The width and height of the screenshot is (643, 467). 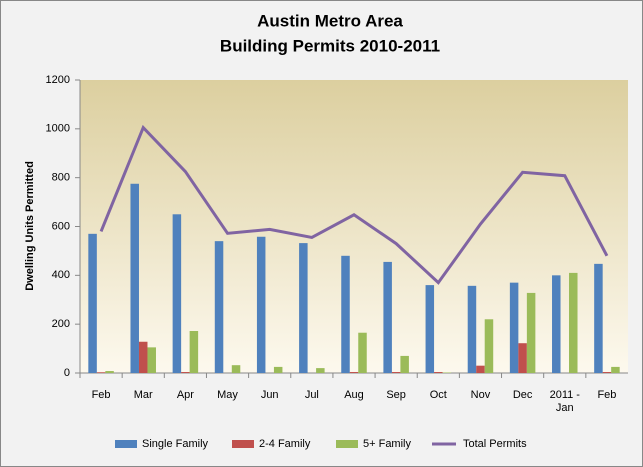 What do you see at coordinates (61, 178) in the screenshot?
I see `y-tick-label: 800` at bounding box center [61, 178].